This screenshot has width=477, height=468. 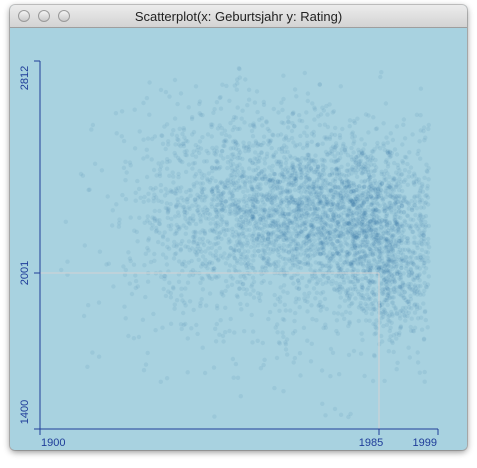 I want to click on close-window-button, so click(x=24, y=16).